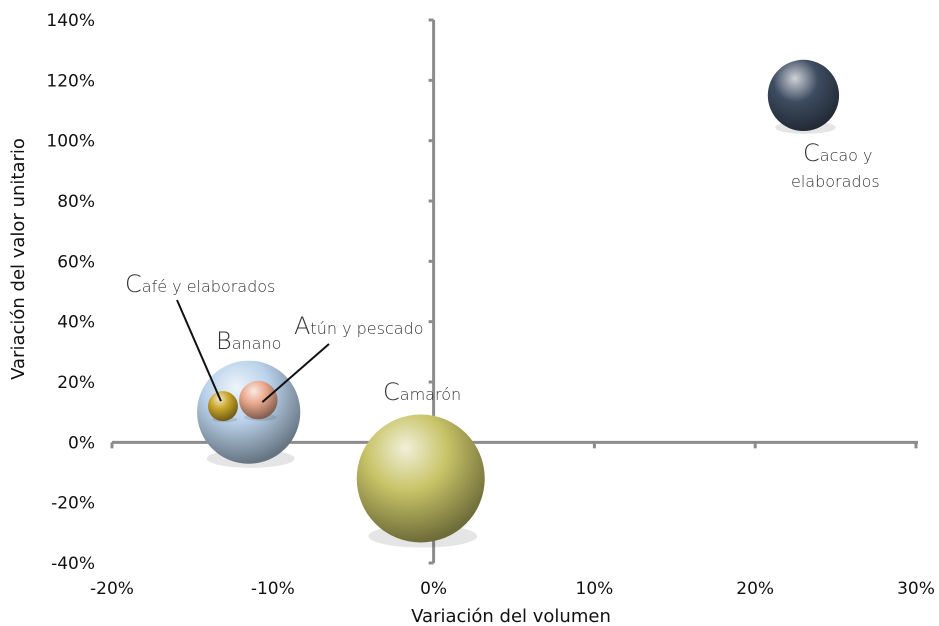 Image resolution: width=939 pixels, height=626 pixels. Describe the element at coordinates (73, 504) in the screenshot. I see `y-tick-label: -20%` at that location.